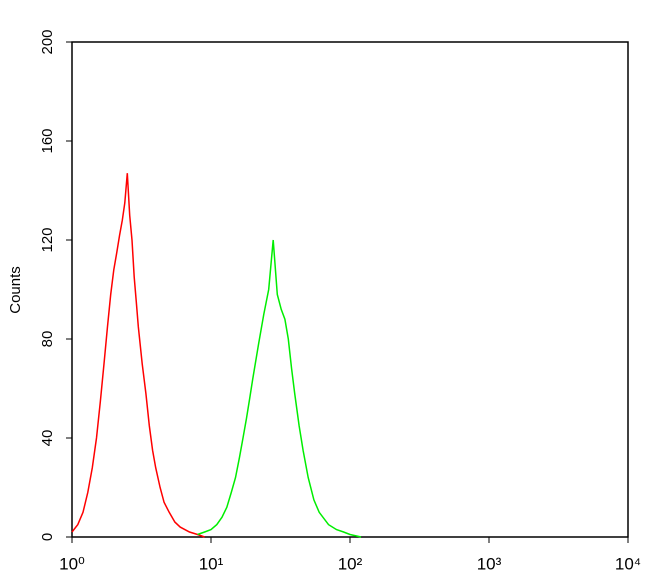 The image size is (650, 585). Describe the element at coordinates (489, 563) in the screenshot. I see `x-tick-label: 10³` at that location.